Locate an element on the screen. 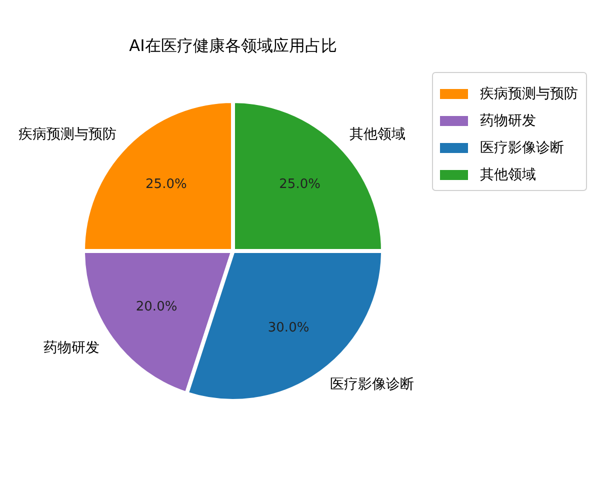 Image resolution: width=600 pixels, height=480 pixels. legend-label: 疾病预测与预防 is located at coordinates (529, 94).